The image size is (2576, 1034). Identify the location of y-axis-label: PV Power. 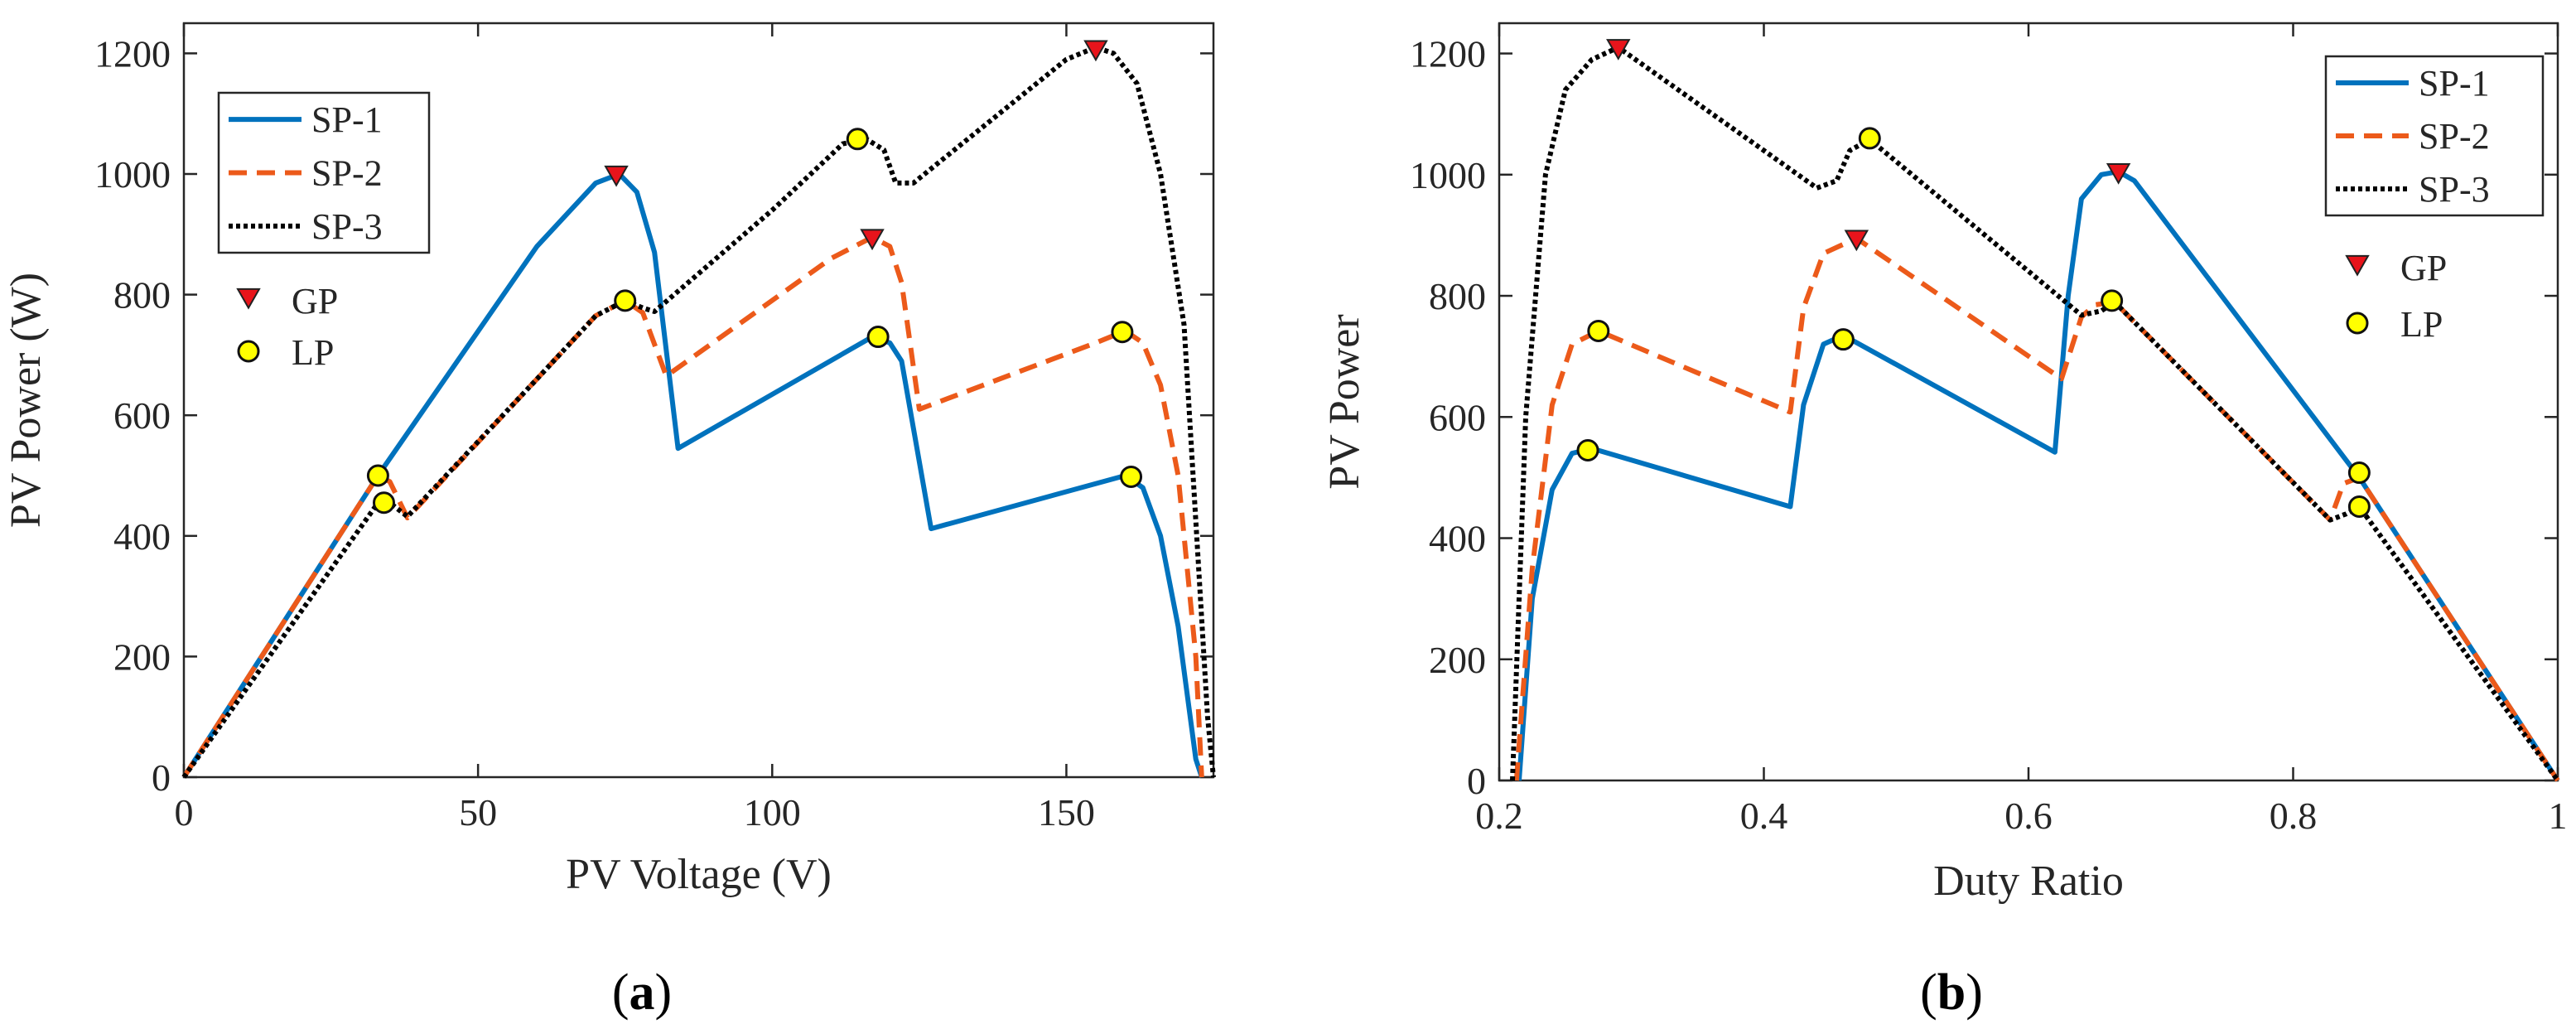
(1344, 402).